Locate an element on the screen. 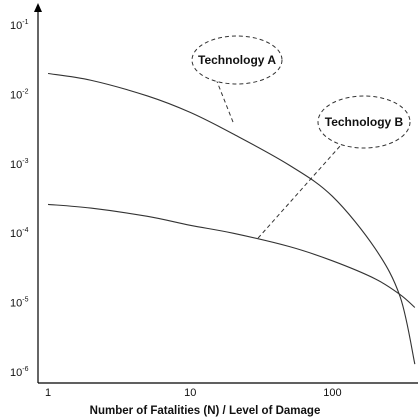 This screenshot has width=420, height=420. callout-technology-b: Technology B is located at coordinates (334, 167).